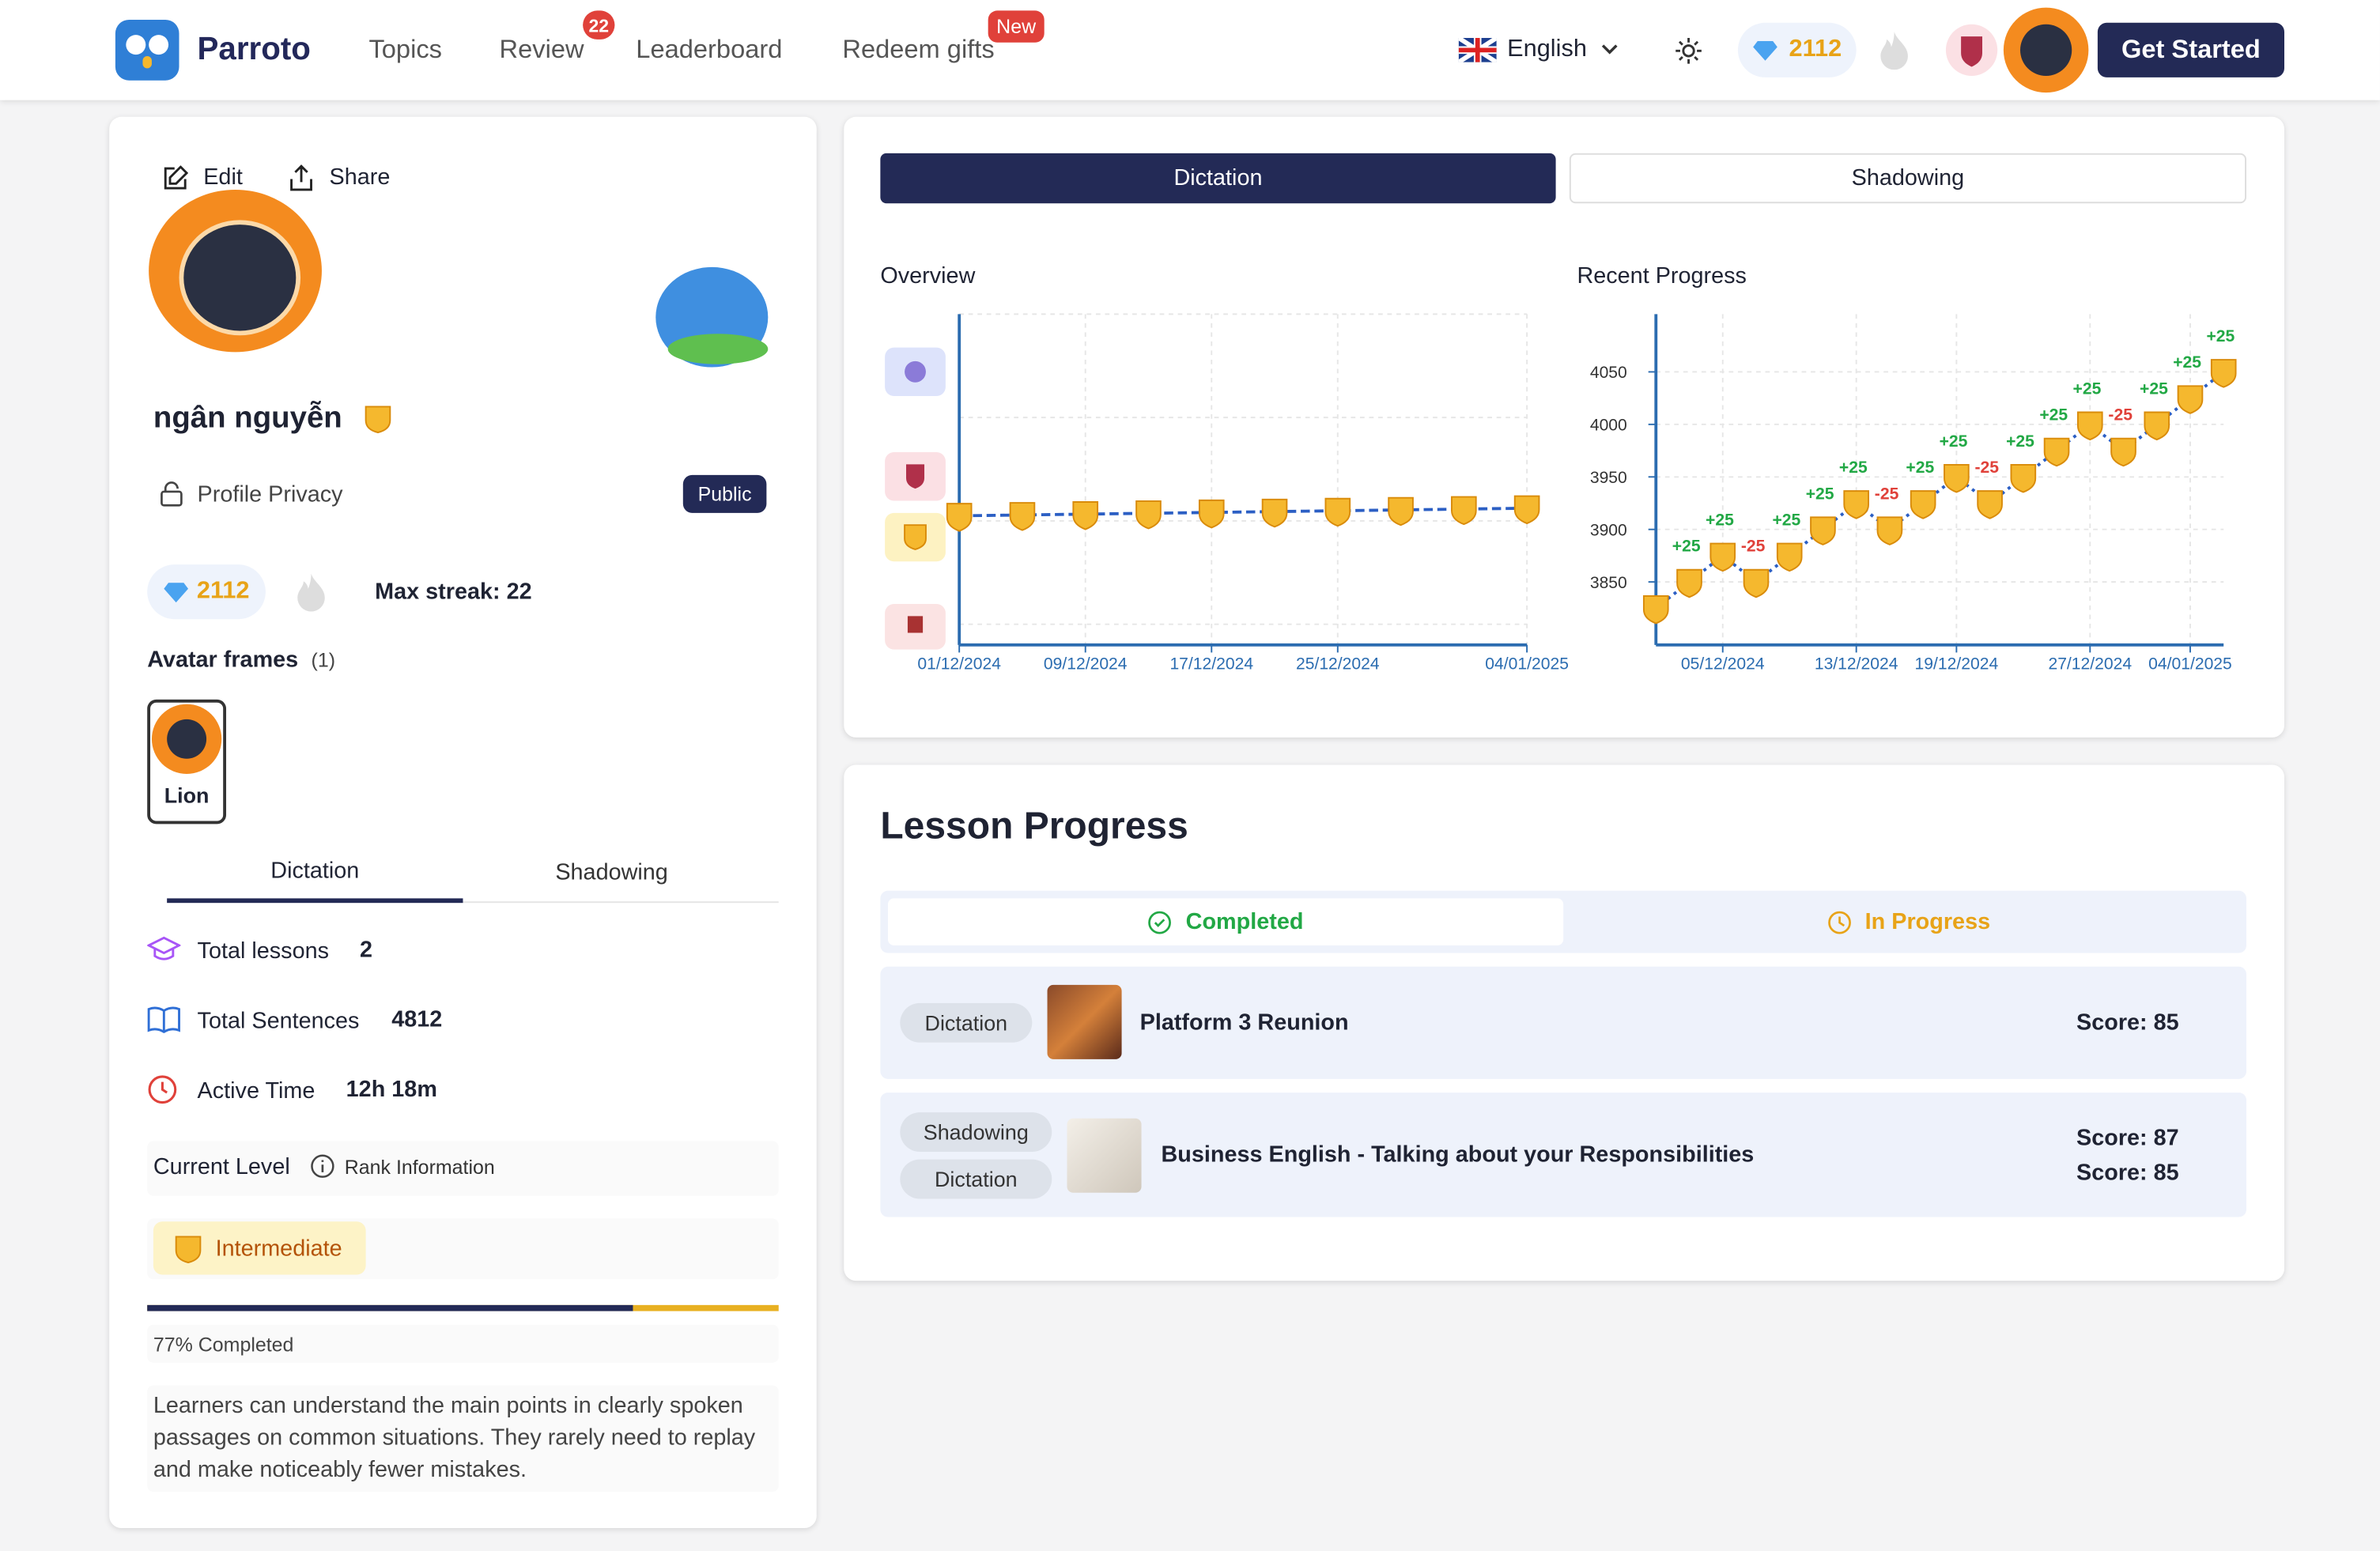 This screenshot has width=2380, height=1551. Describe the element at coordinates (360, 177) in the screenshot. I see `share-button: Share` at that location.